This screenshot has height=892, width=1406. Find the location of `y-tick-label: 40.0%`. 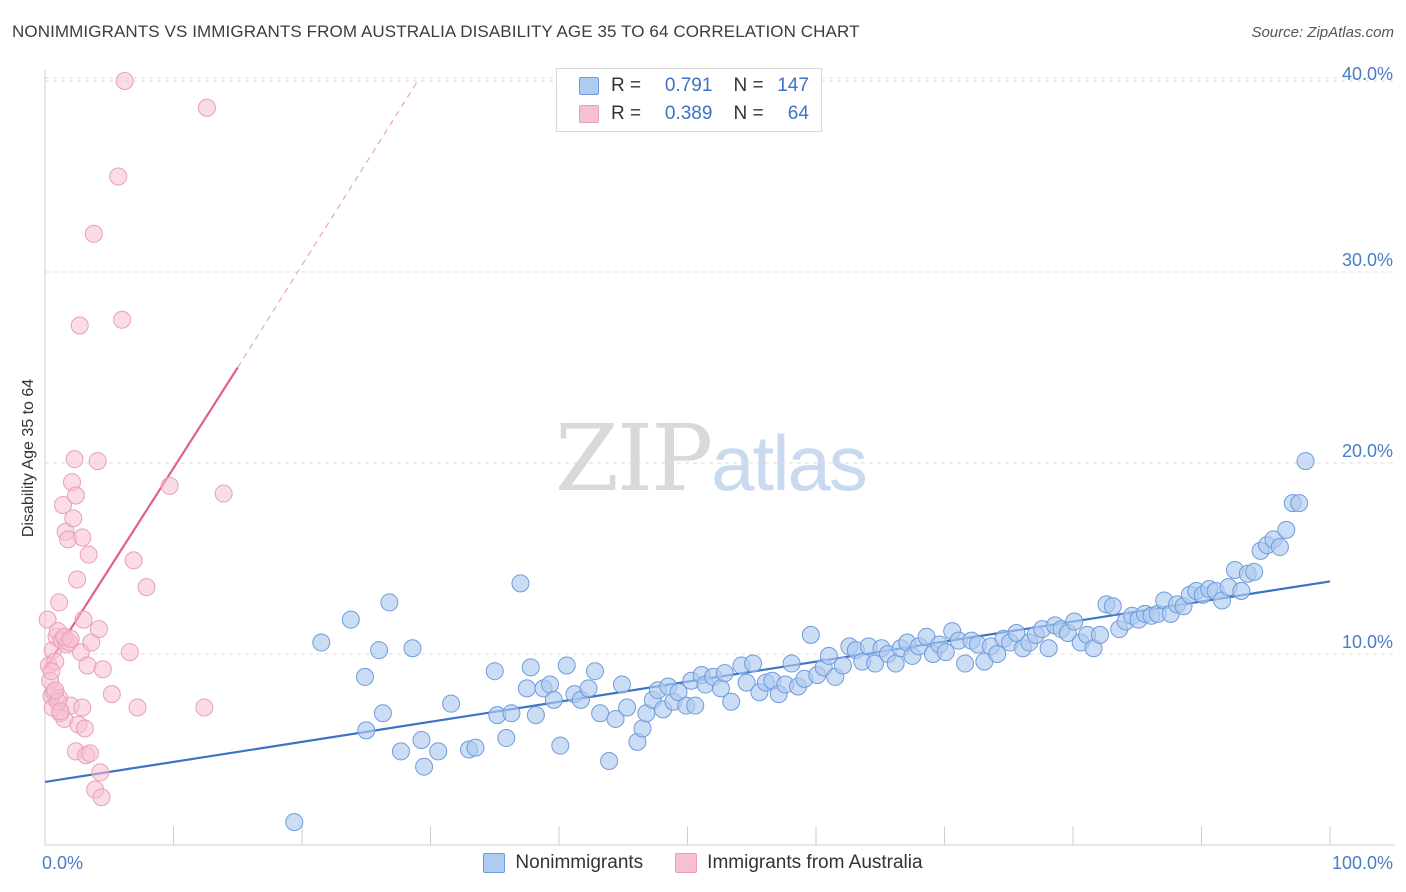

y-tick-label: 40.0% is located at coordinates (1367, 74).